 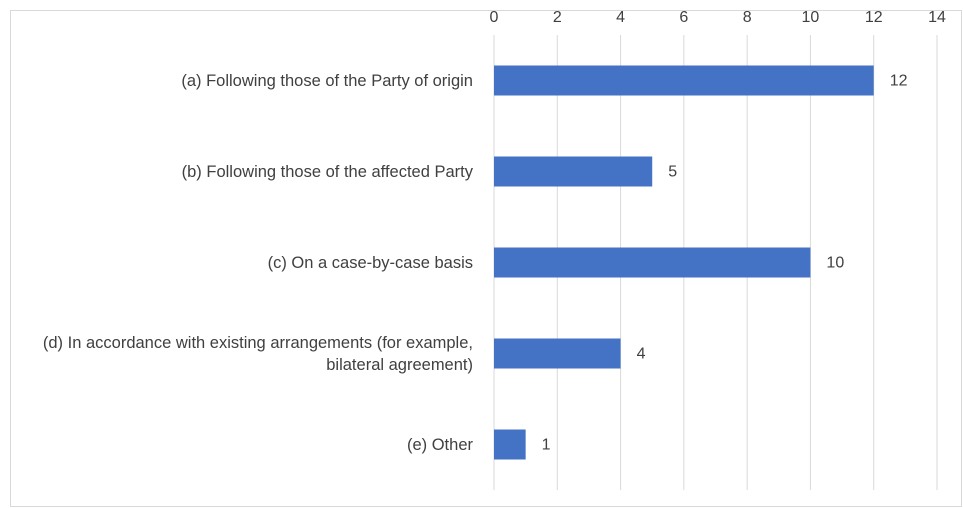 I want to click on x-tick-label: 4, so click(x=620, y=17).